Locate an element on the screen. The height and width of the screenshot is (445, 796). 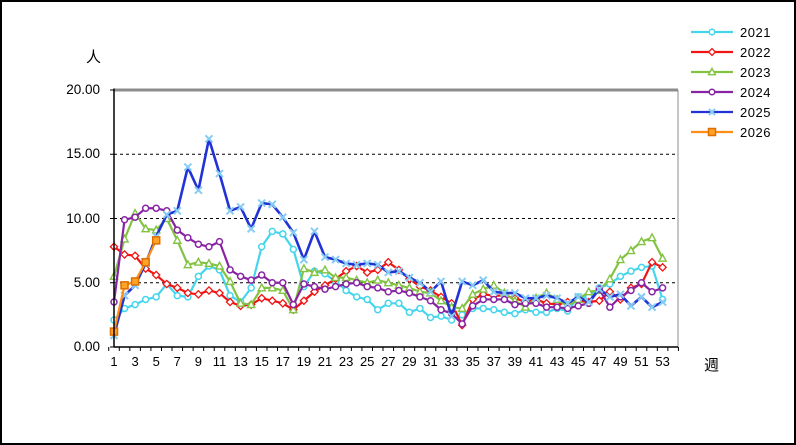
x-tick-label: 33 is located at coordinates (451, 361).